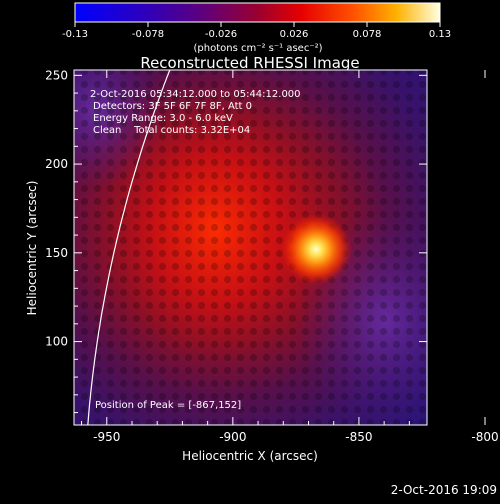  What do you see at coordinates (257, 12) in the screenshot?
I see `colorbar-strip` at bounding box center [257, 12].